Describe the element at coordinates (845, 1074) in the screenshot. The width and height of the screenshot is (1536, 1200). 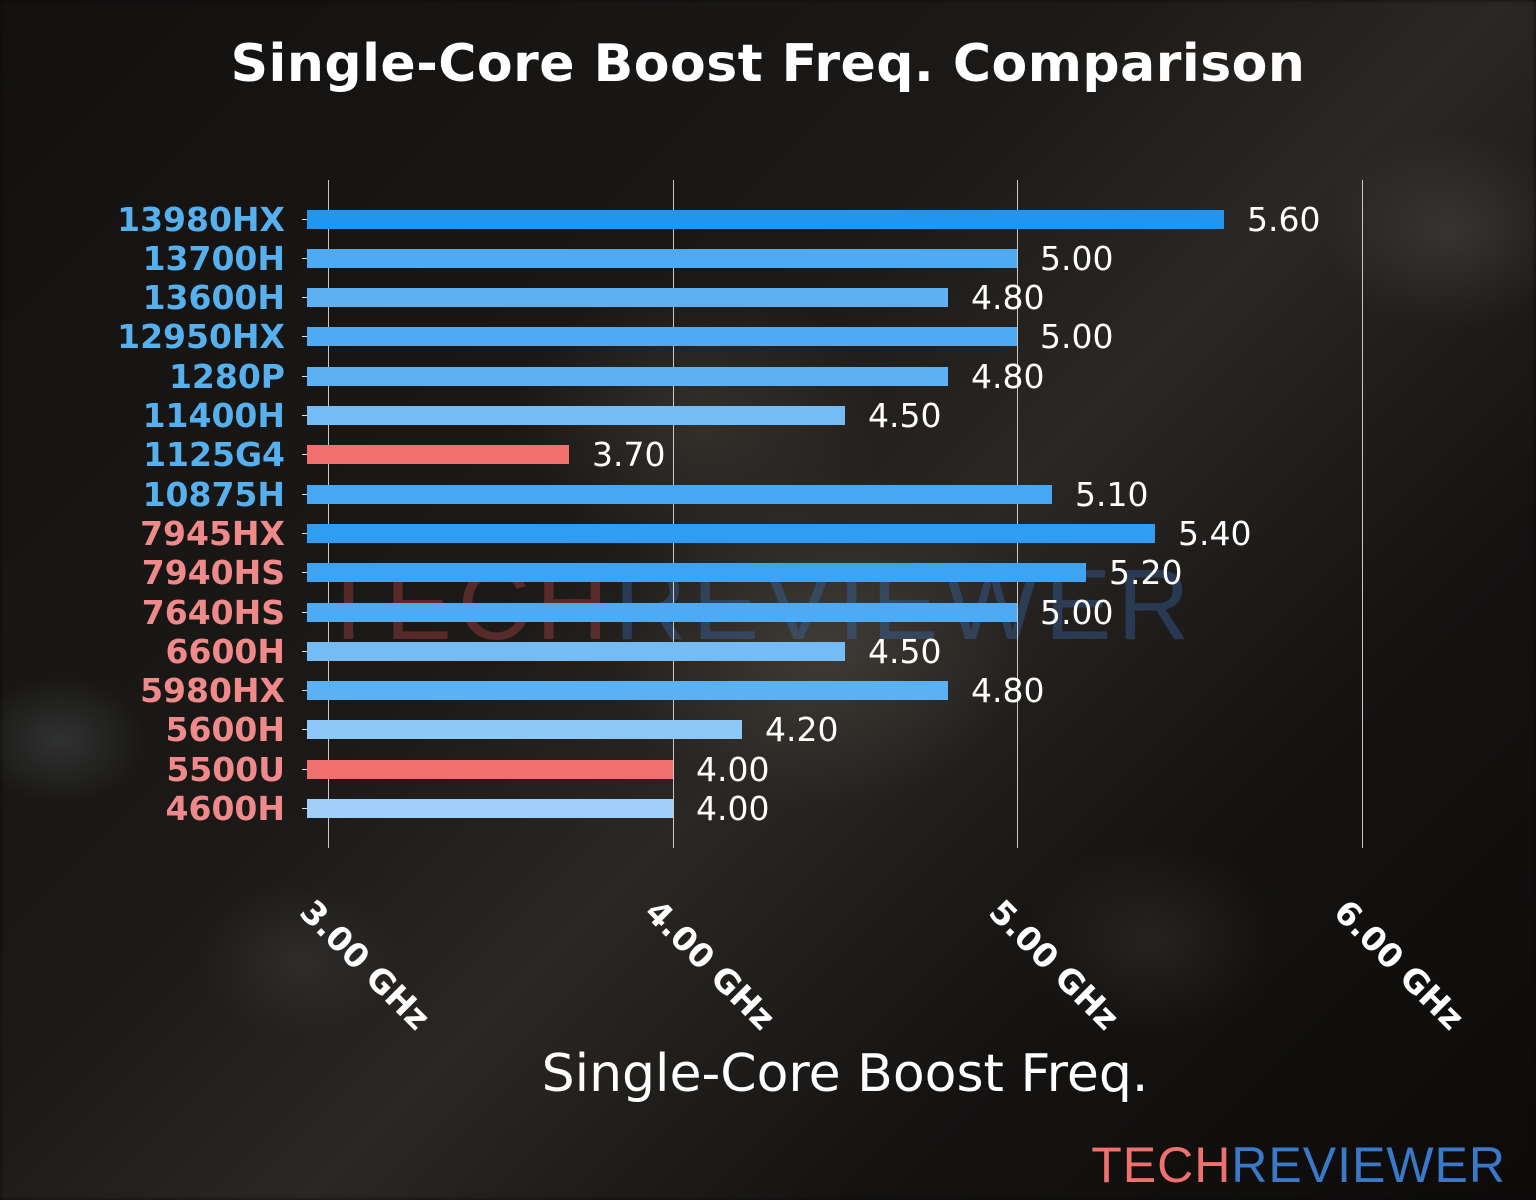
I see `x-axis-label: Single-Core Boost Freq.` at that location.